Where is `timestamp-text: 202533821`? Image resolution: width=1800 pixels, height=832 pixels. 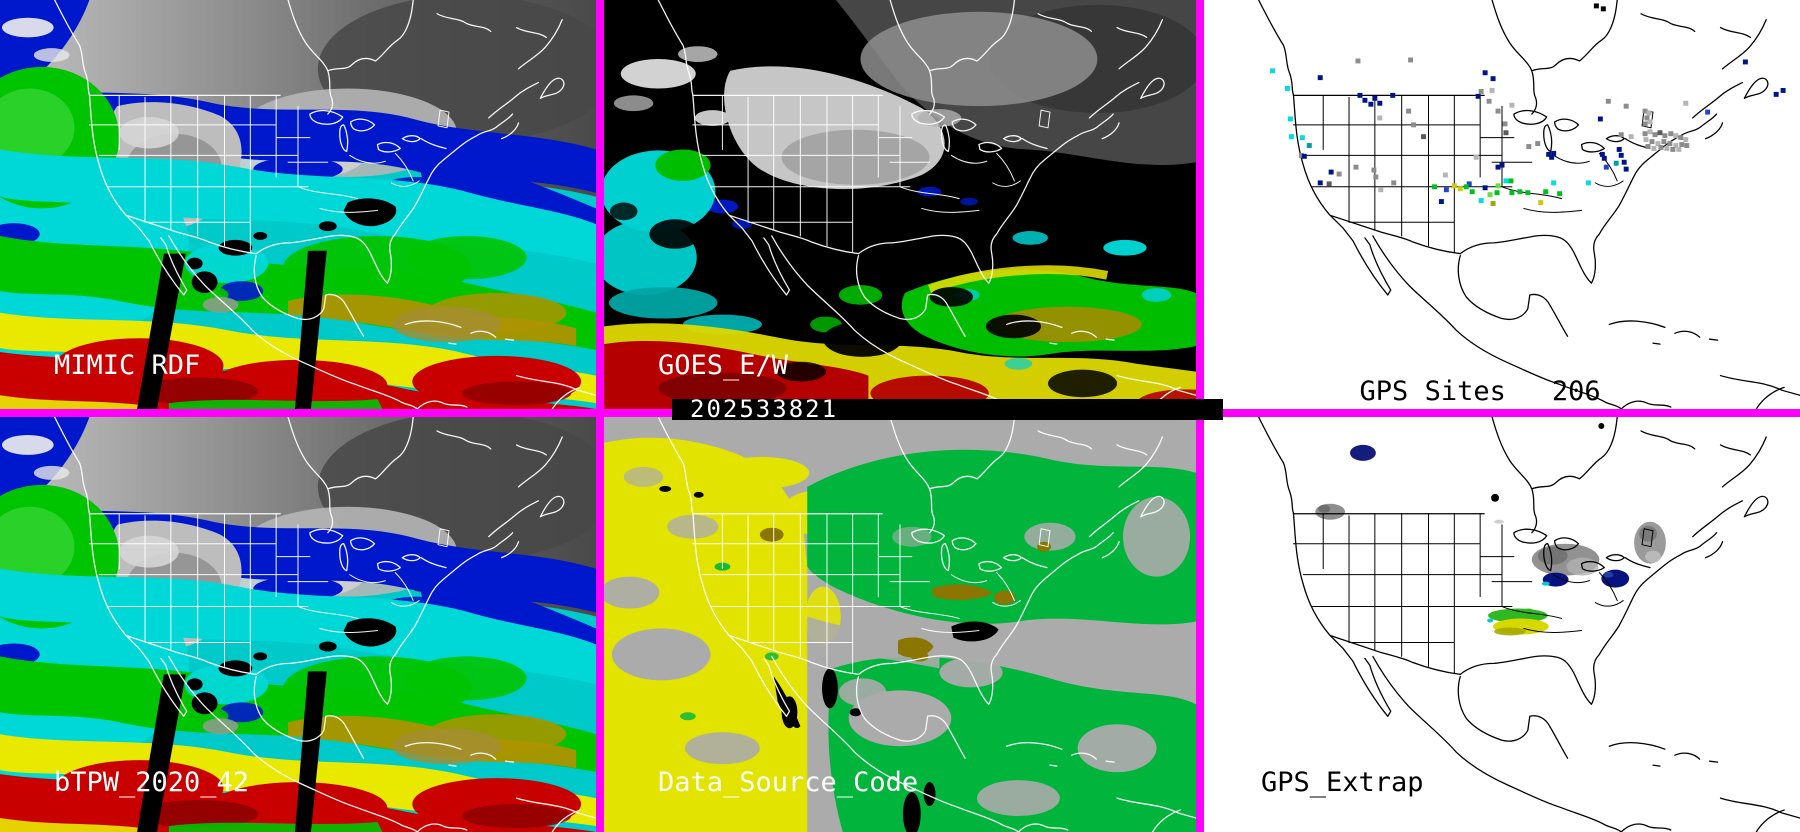 timestamp-text: 202533821 is located at coordinates (764, 409).